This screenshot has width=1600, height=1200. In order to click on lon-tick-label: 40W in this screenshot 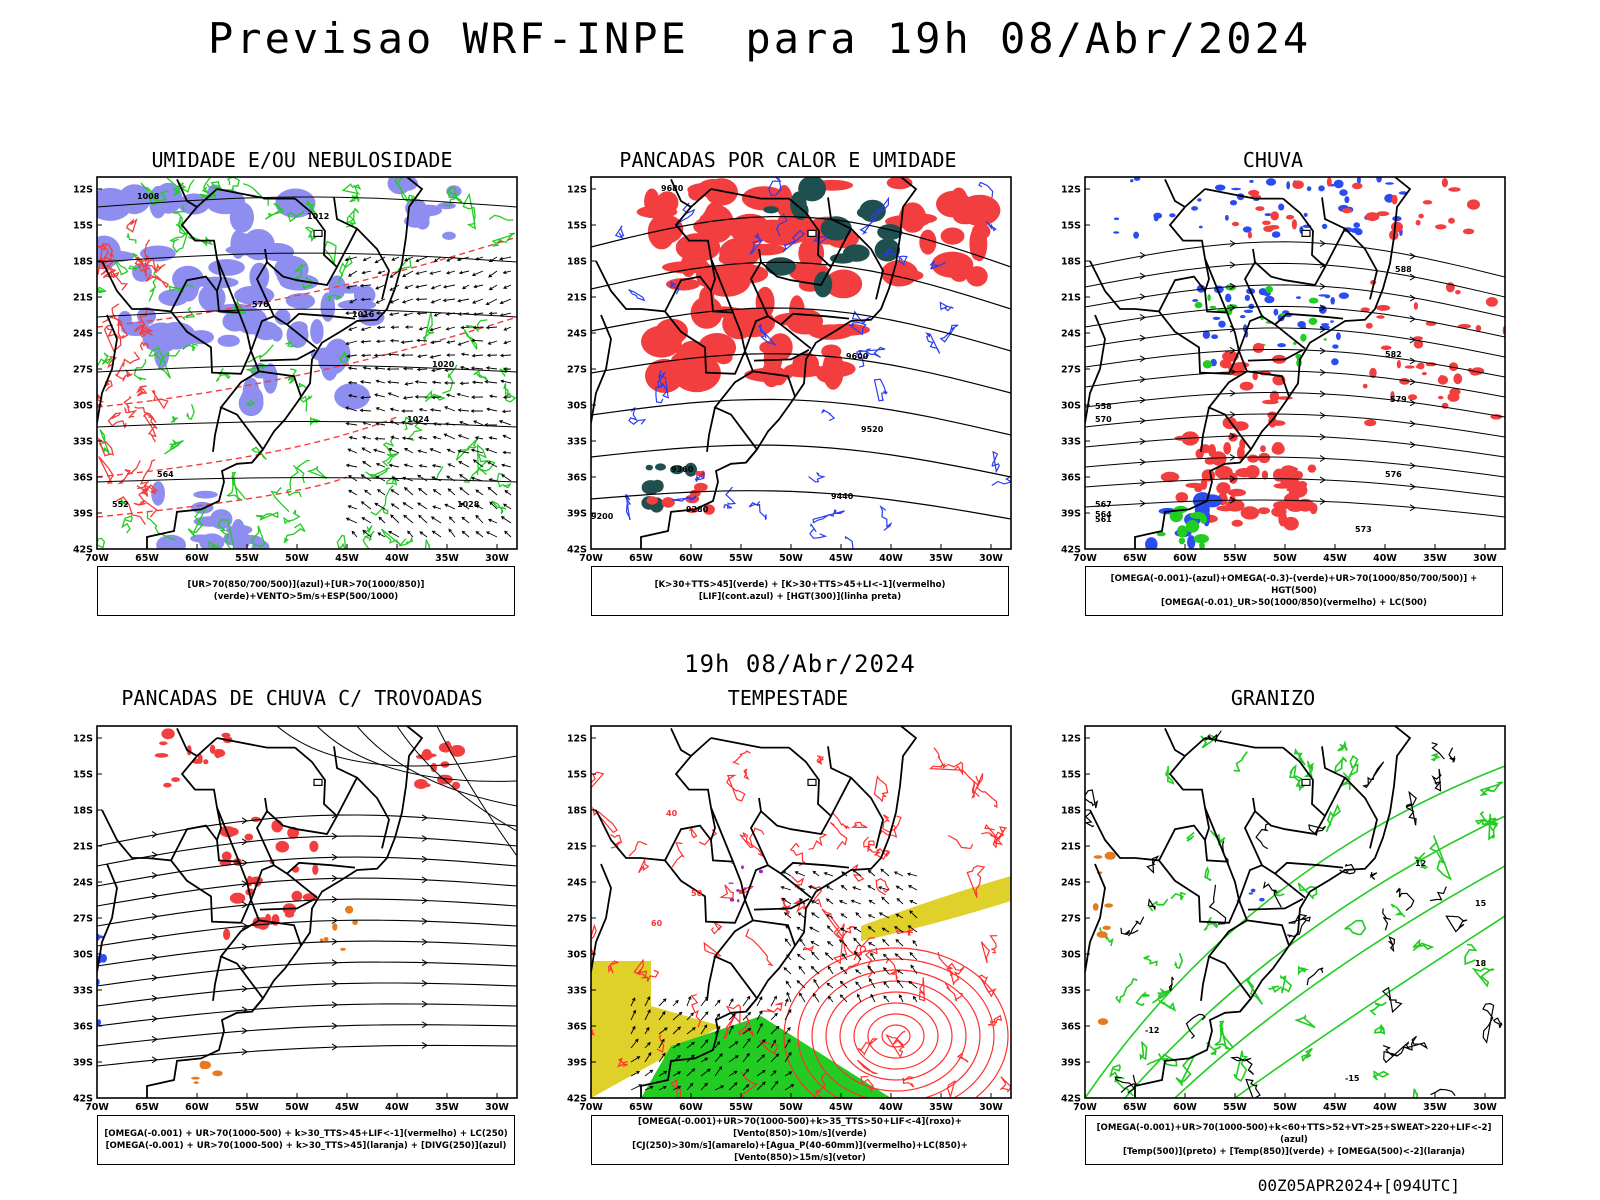, I will do `click(891, 558)`.